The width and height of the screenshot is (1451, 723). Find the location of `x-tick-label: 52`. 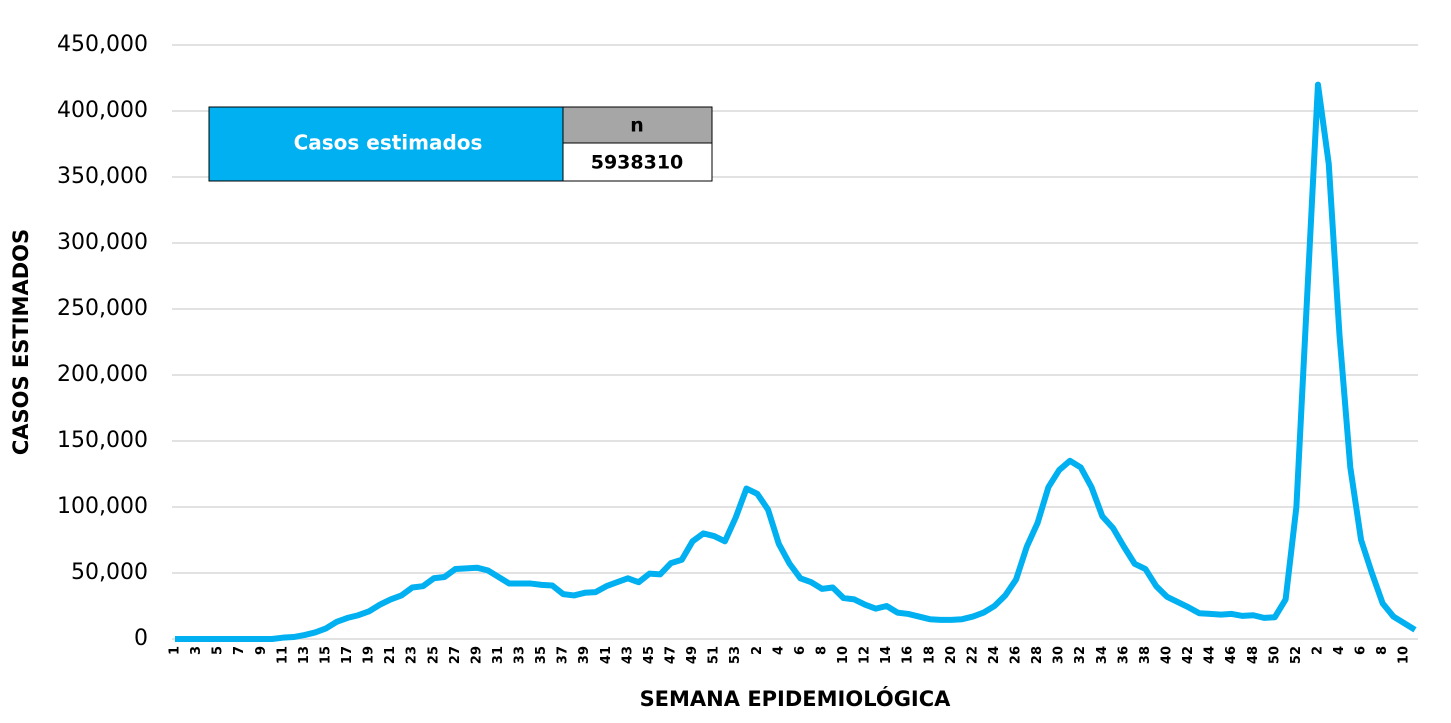

x-tick-label: 52 is located at coordinates (1296, 655).